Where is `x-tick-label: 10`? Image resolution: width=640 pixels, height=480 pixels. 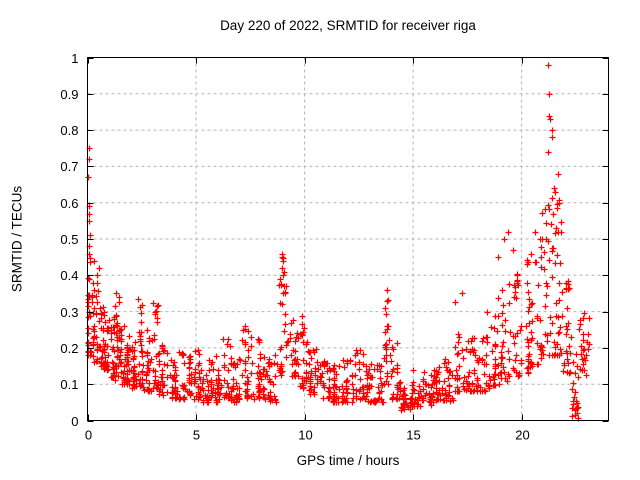 x-tick-label: 10 is located at coordinates (305, 435).